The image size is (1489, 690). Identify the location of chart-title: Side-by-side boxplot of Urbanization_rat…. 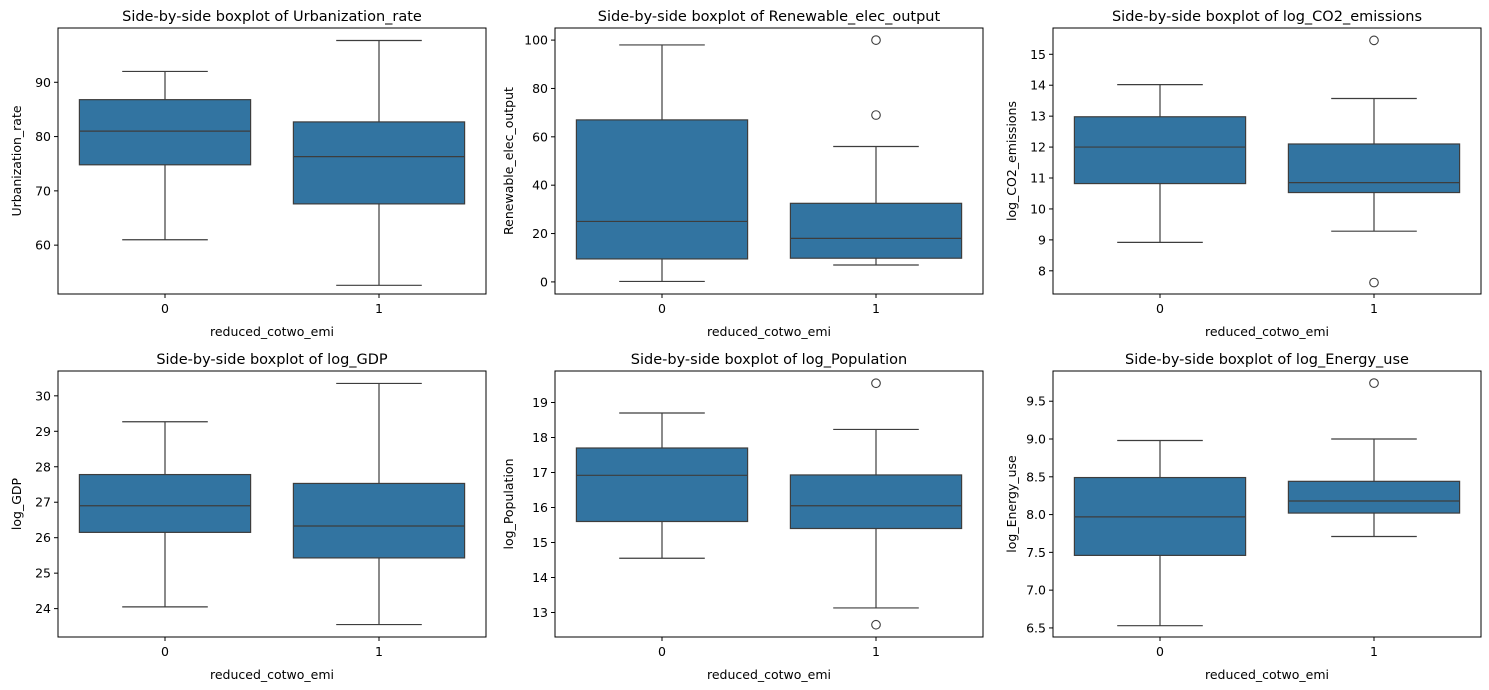
(272, 17).